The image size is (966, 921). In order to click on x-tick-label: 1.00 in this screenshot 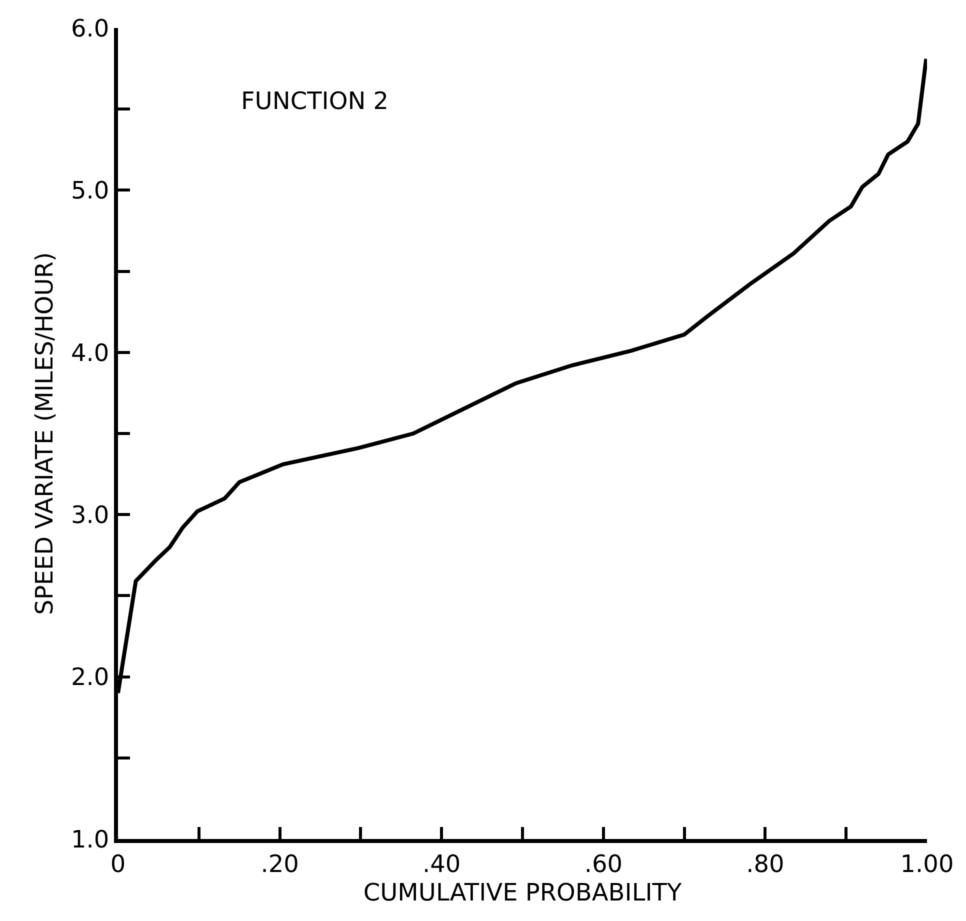, I will do `click(927, 864)`.